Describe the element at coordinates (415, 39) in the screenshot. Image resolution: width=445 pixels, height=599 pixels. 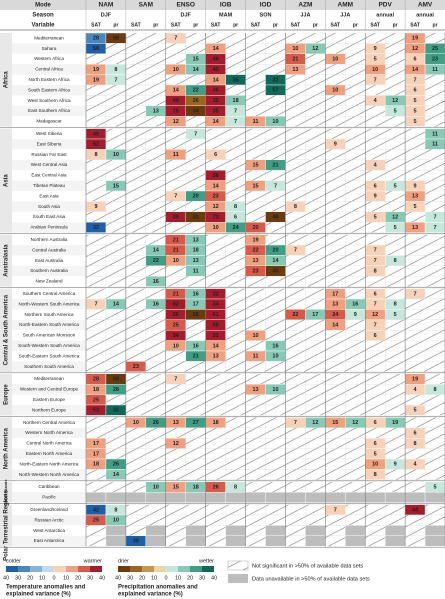
I see `cell-value: 19` at that location.